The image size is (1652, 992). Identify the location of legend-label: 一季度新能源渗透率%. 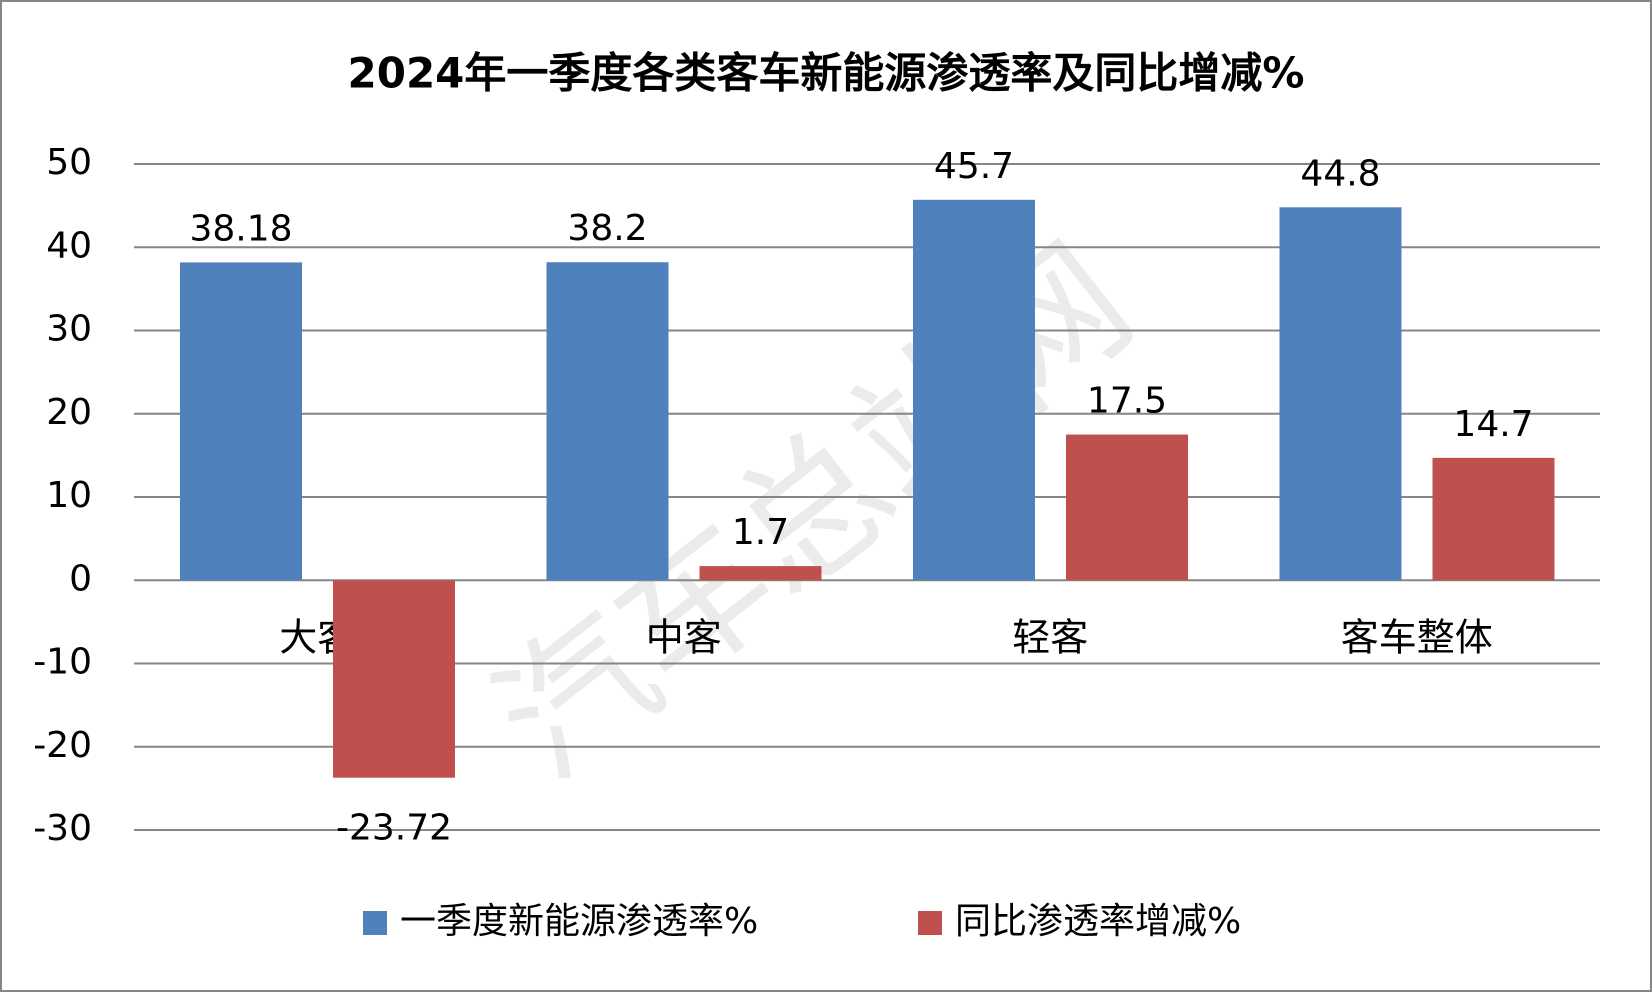
(579, 921).